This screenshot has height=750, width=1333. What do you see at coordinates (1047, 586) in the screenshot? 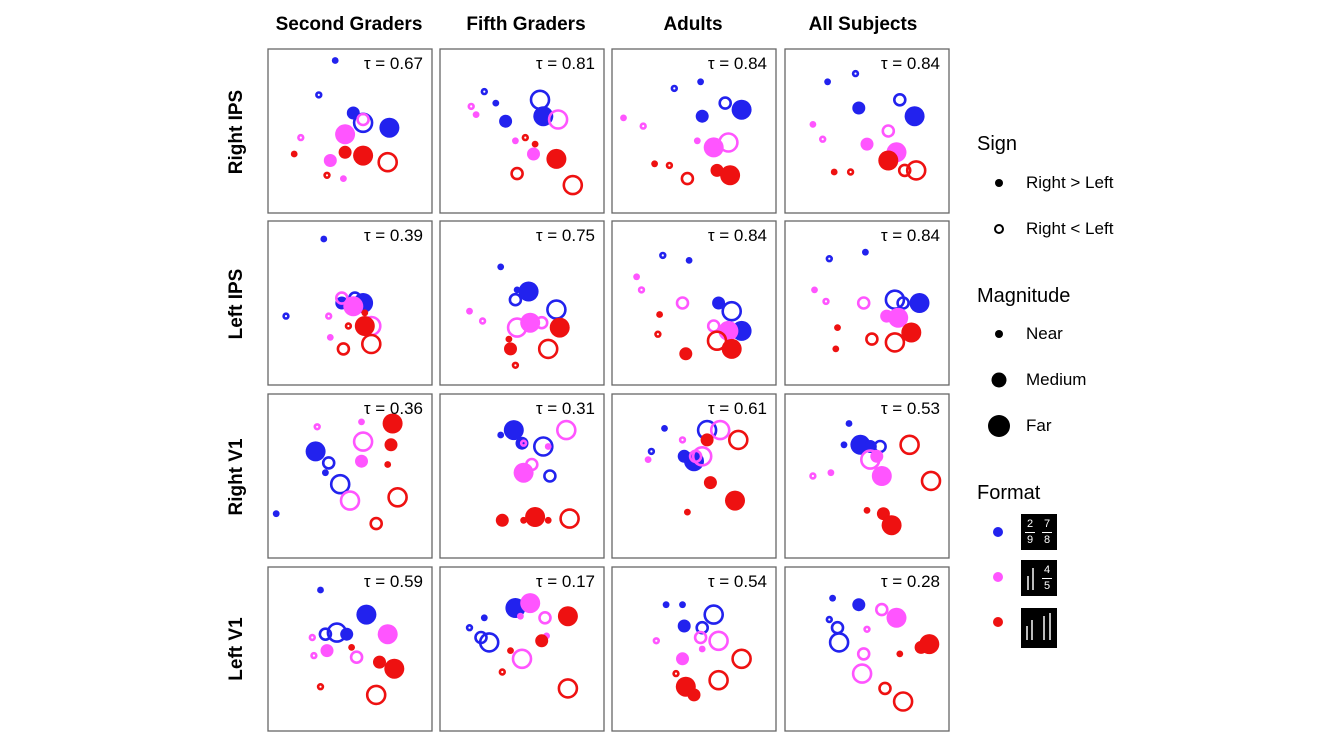
I see `format-digit: 5` at bounding box center [1047, 586].